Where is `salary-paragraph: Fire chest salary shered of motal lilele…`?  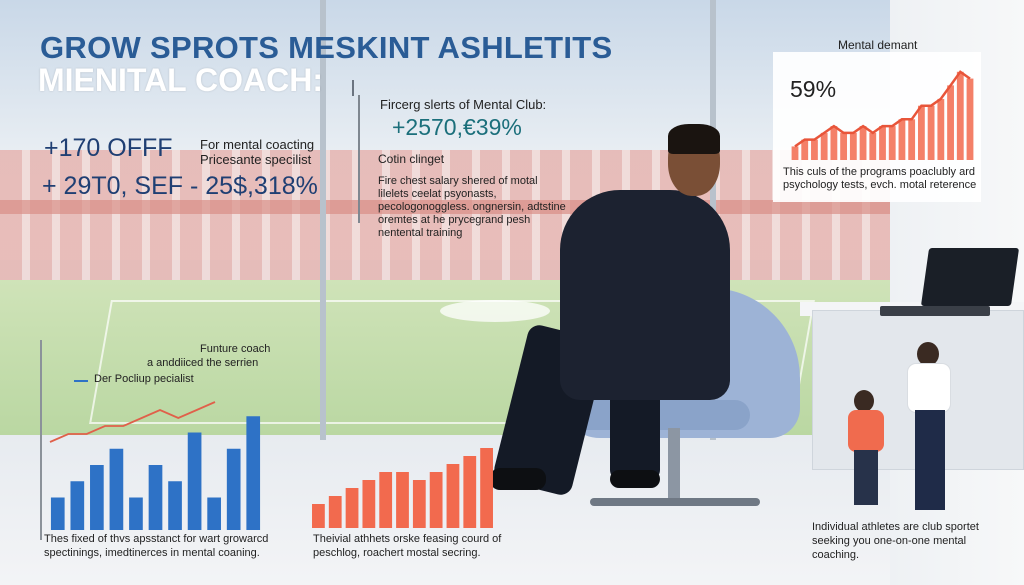
salary-paragraph: Fire chest salary shered of motal lilele… is located at coordinates (472, 207).